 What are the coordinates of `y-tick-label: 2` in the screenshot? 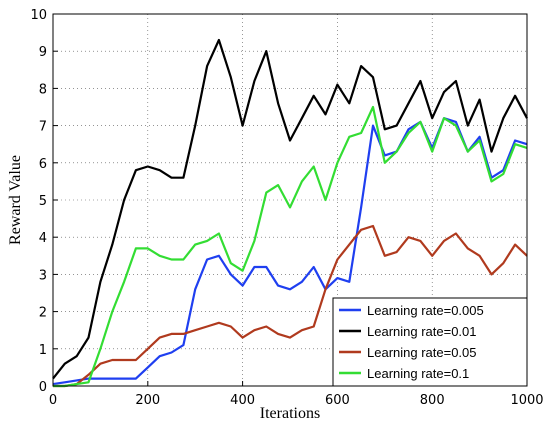 It's located at (43, 313).